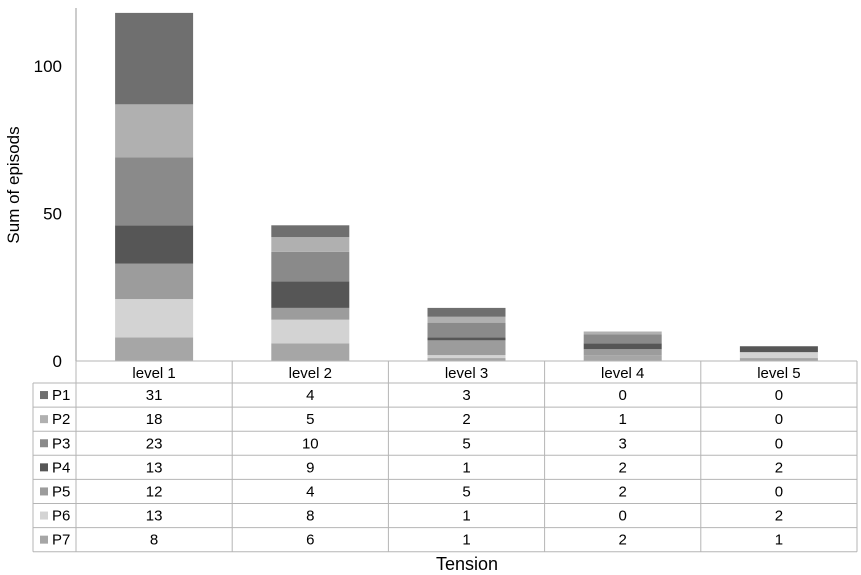 This screenshot has height=575, width=861. I want to click on category-label: level 1, so click(153, 373).